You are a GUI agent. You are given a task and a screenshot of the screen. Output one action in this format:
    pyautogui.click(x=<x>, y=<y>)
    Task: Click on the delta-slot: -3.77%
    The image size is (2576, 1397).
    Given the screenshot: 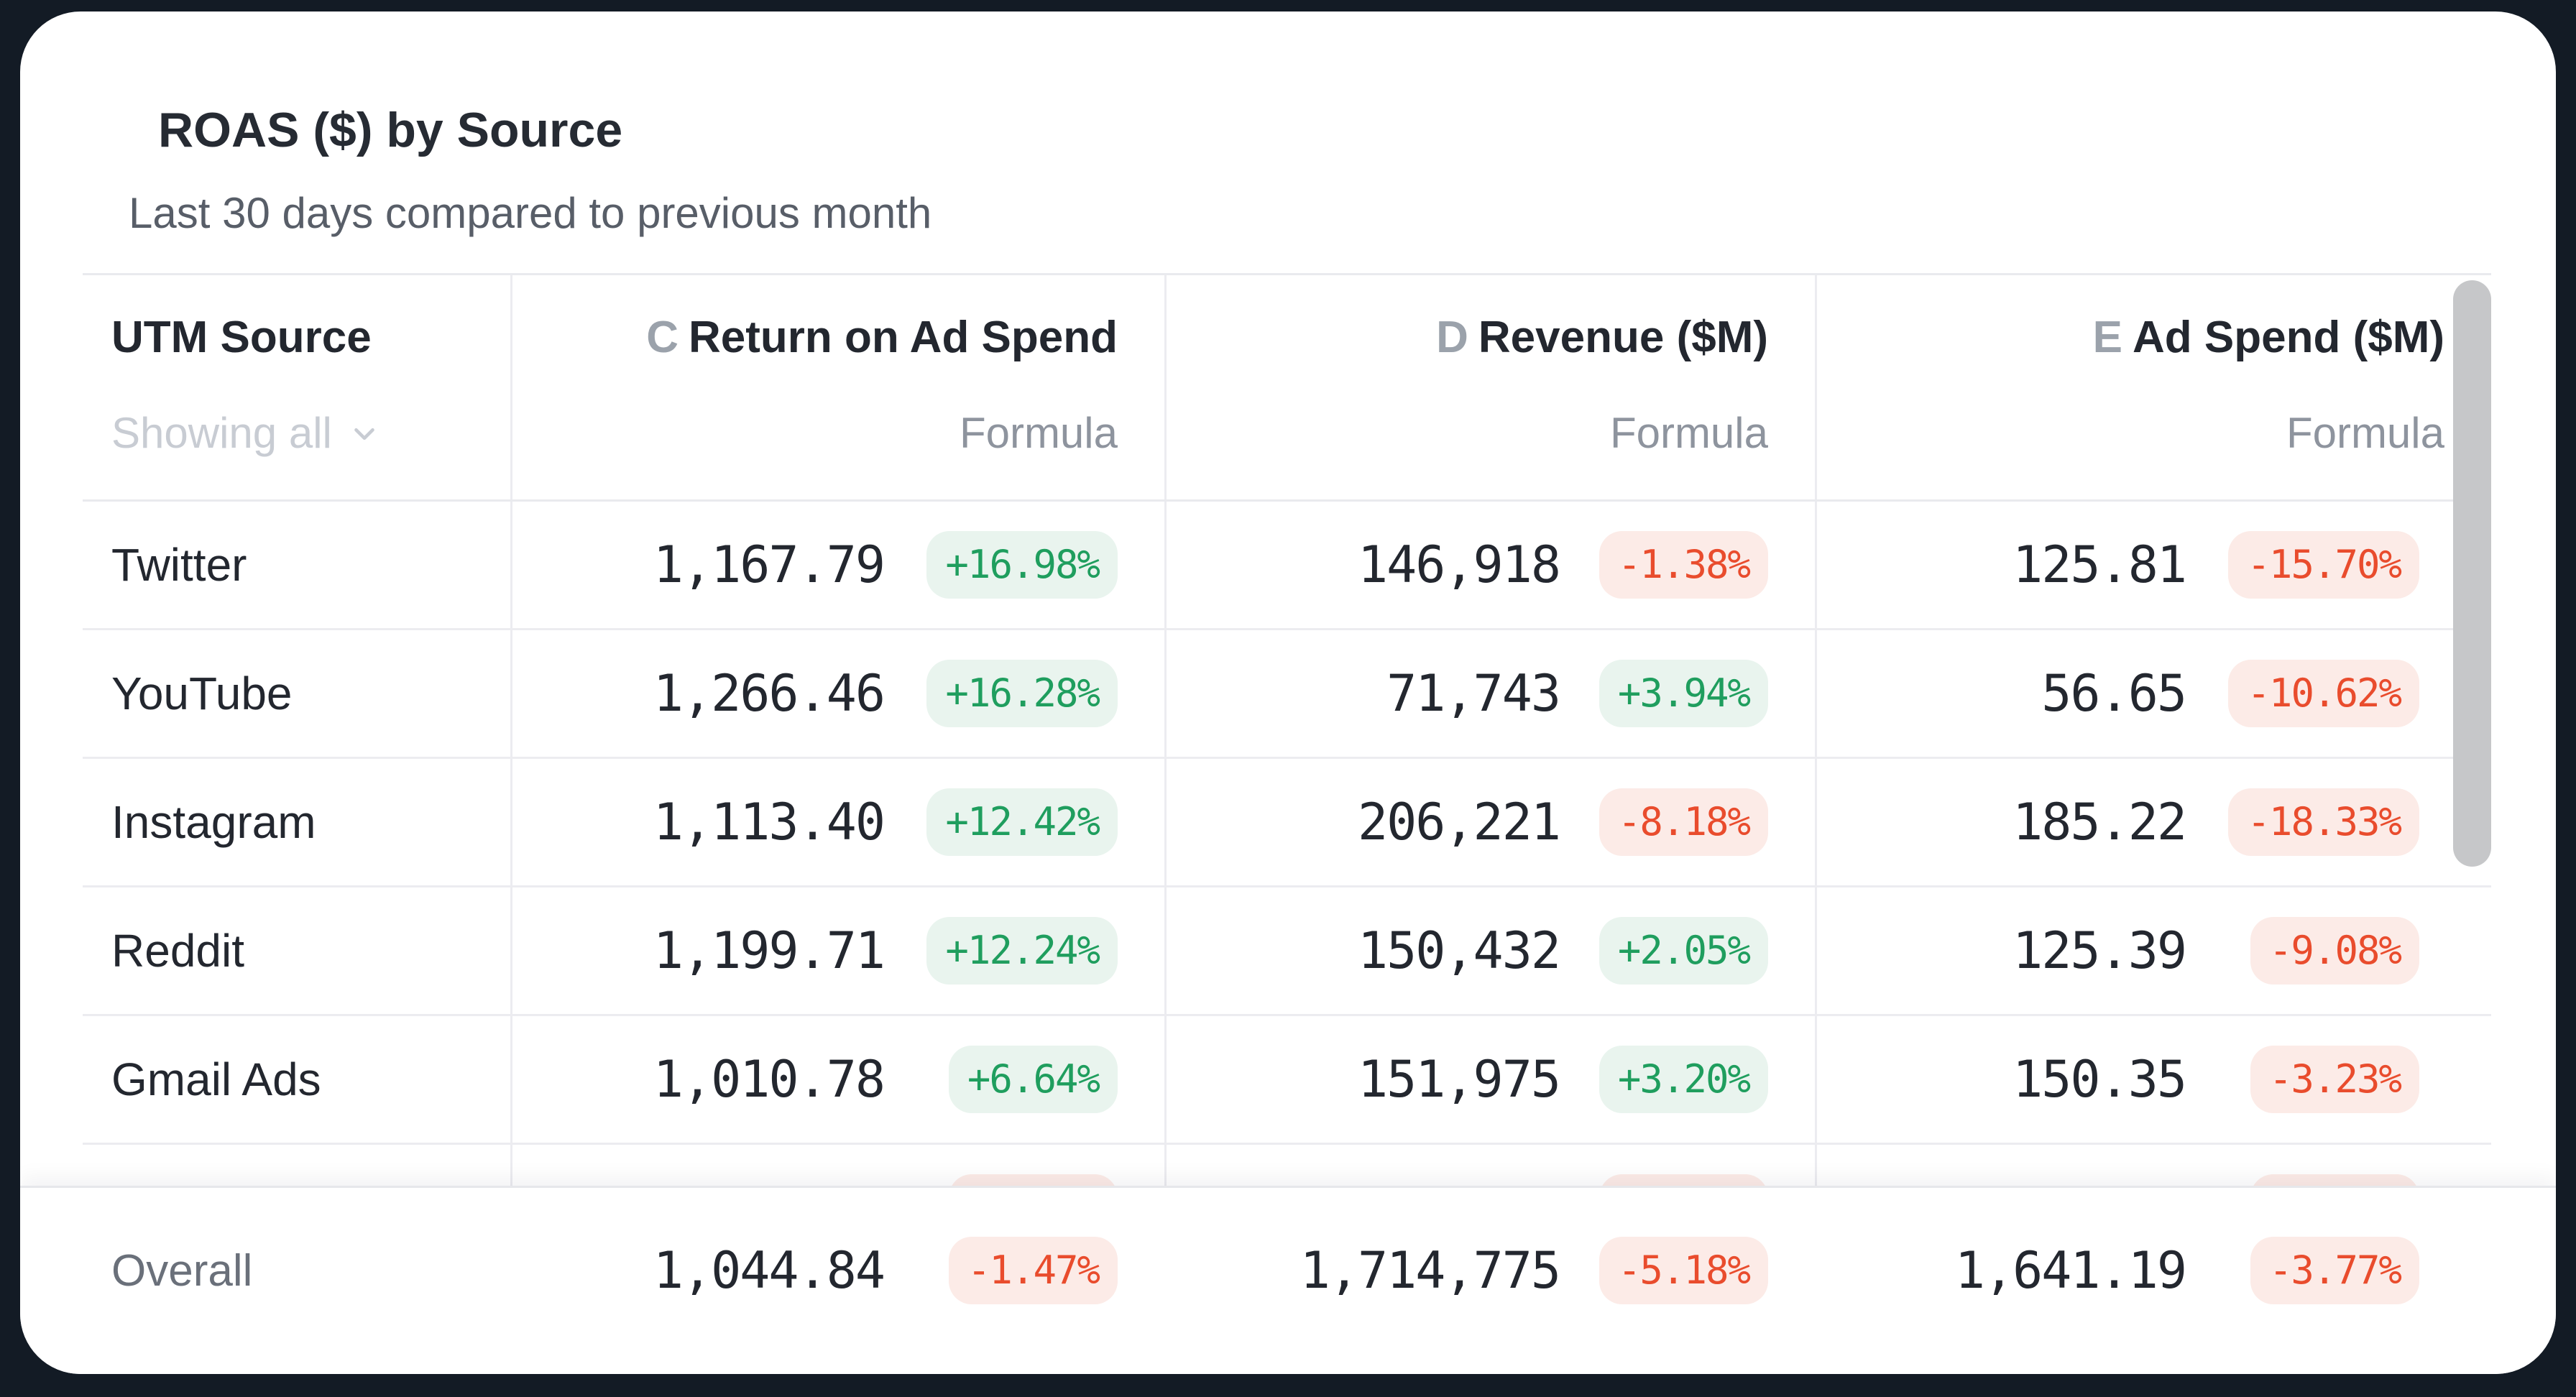 What is the action you would take?
    pyautogui.click(x=2315, y=1270)
    